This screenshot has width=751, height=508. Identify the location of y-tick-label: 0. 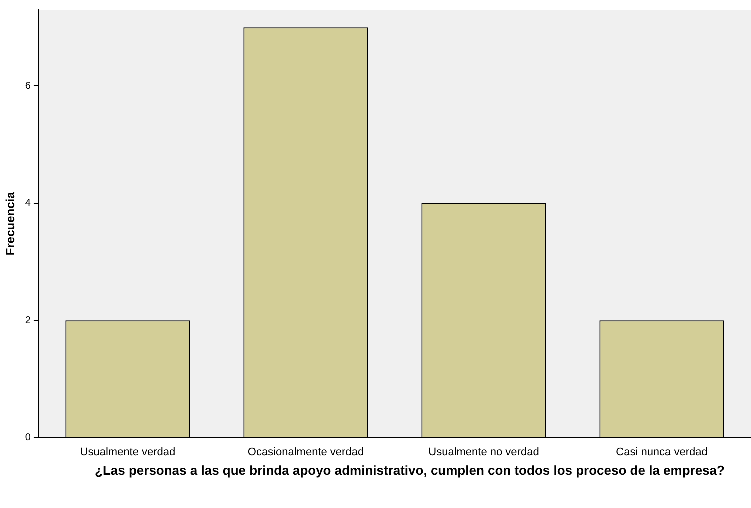
(28, 438).